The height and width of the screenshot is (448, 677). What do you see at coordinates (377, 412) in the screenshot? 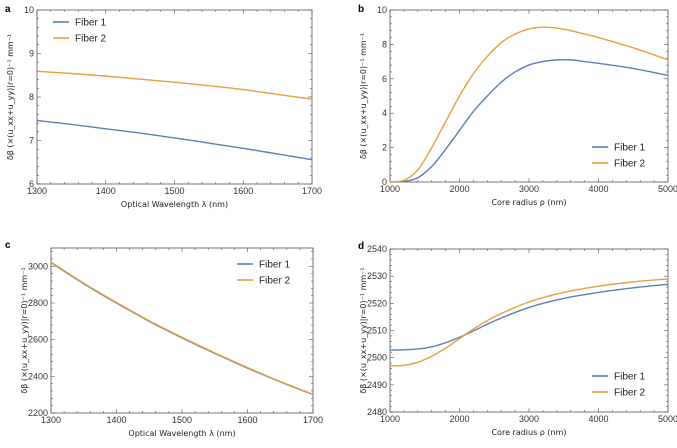
I see `y-tick-label: 2480` at bounding box center [377, 412].